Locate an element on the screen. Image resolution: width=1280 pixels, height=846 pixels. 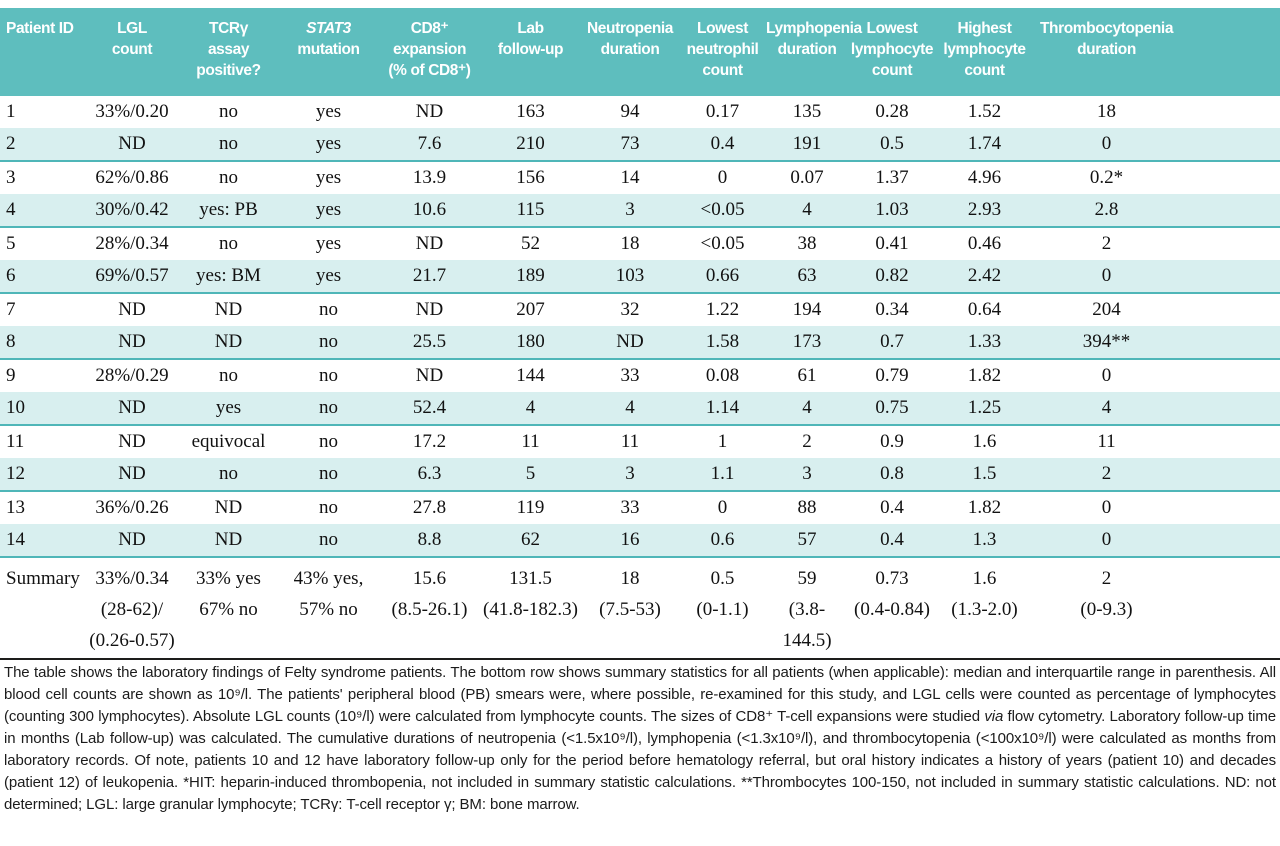
cell-lowest-lymphocyte-count: 1.37 is located at coordinates (892, 177).